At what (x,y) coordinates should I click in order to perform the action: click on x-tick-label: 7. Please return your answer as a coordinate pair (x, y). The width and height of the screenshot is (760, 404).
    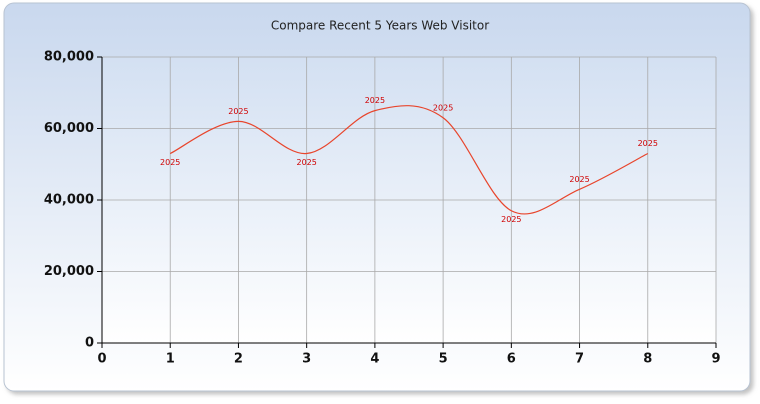
    Looking at the image, I should click on (579, 359).